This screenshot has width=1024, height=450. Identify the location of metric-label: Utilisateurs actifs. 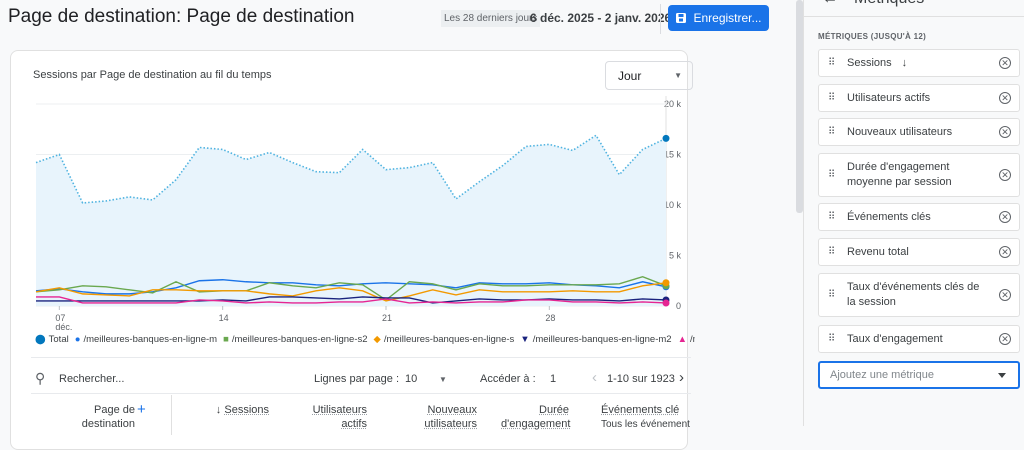
(889, 97).